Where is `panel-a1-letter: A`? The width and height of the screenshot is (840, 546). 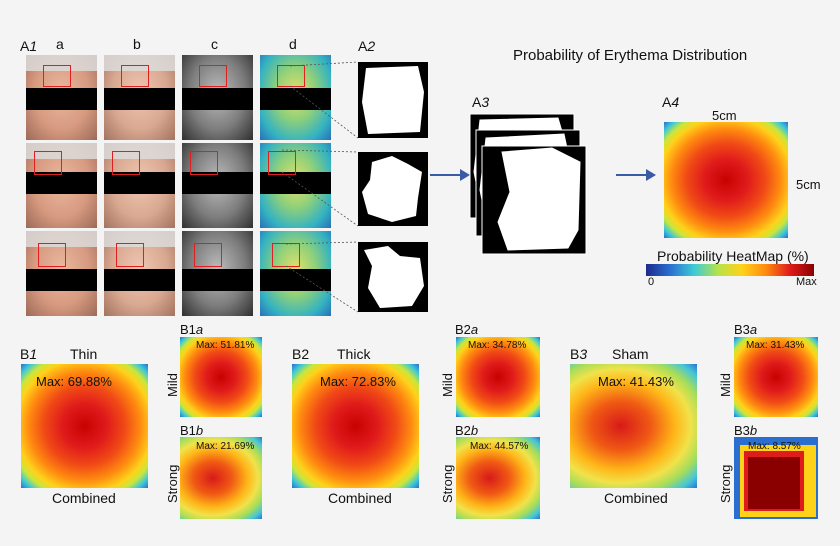
panel-a1-letter: A is located at coordinates (25, 46).